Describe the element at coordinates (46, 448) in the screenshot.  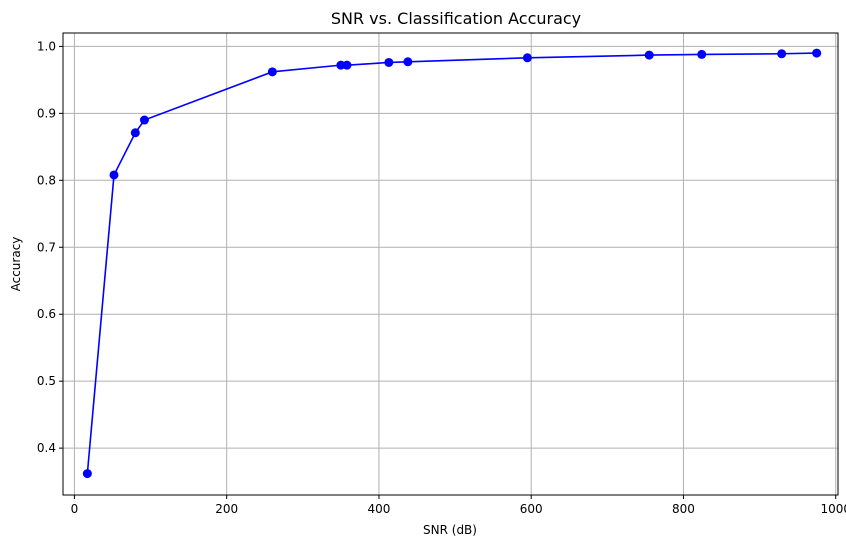
I see `y-tick-label: 0.4` at that location.